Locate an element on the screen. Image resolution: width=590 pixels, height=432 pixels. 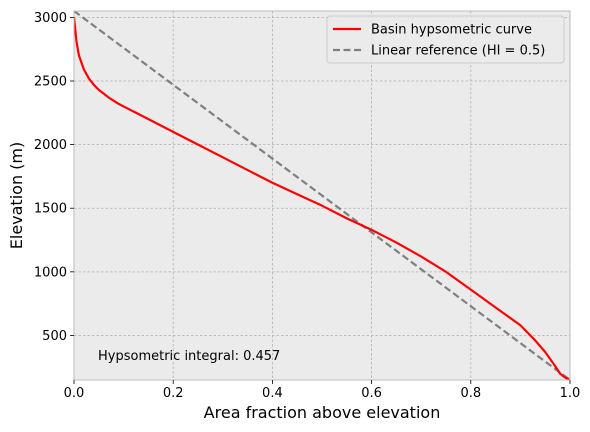
legend-label-basin-curve: Basin hypsometric curve is located at coordinates (451, 30).